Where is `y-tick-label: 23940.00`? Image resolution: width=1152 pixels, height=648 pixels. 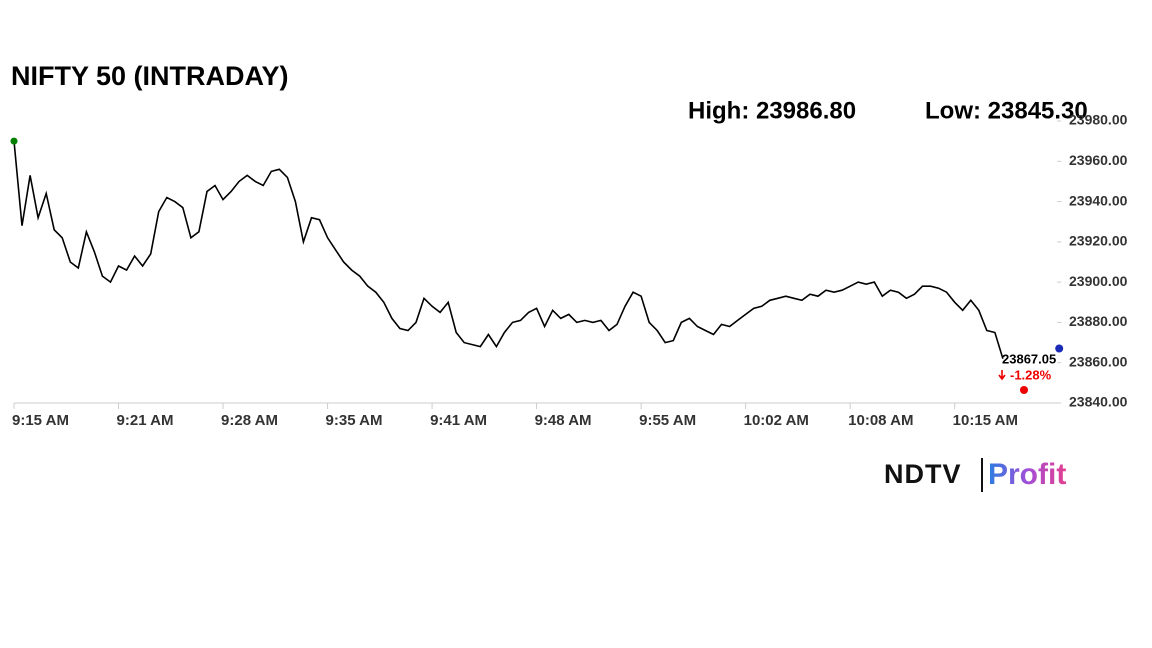 y-tick-label: 23940.00 is located at coordinates (1098, 200).